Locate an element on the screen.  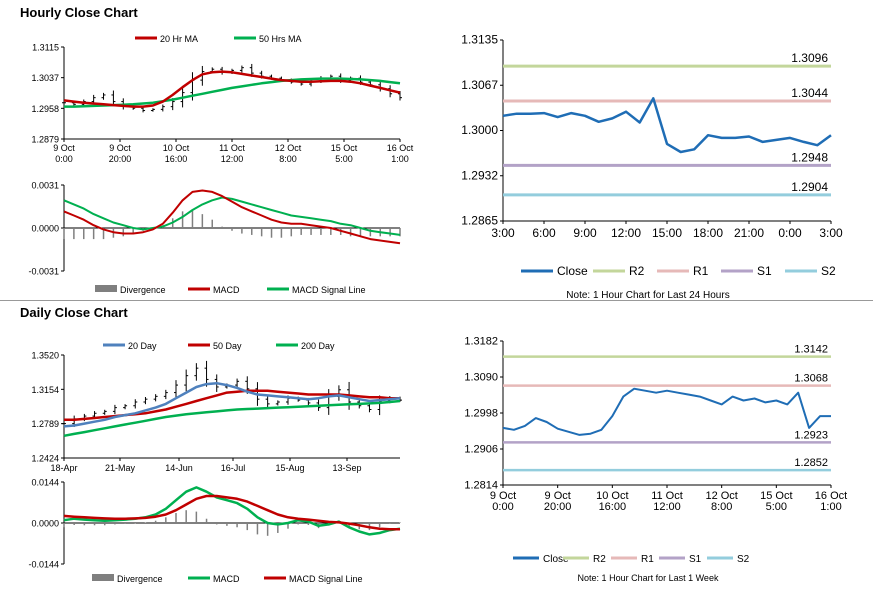
daily-macd-y-tick-label: 0.0000 is located at coordinates (45, 524).